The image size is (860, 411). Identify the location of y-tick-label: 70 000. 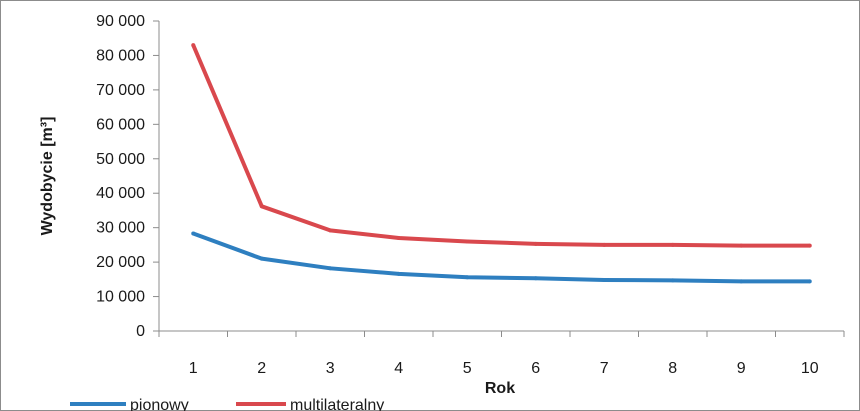
(120, 90).